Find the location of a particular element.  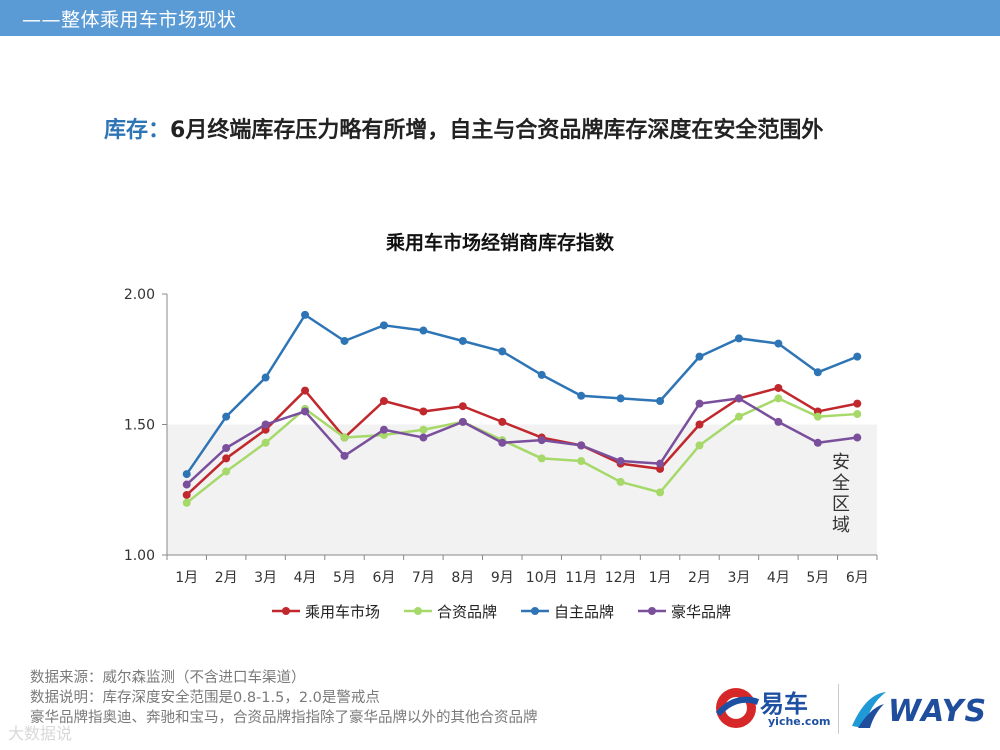

note-source: 数据来源：威尔森监测（不含进口车渠道） is located at coordinates (168, 678).